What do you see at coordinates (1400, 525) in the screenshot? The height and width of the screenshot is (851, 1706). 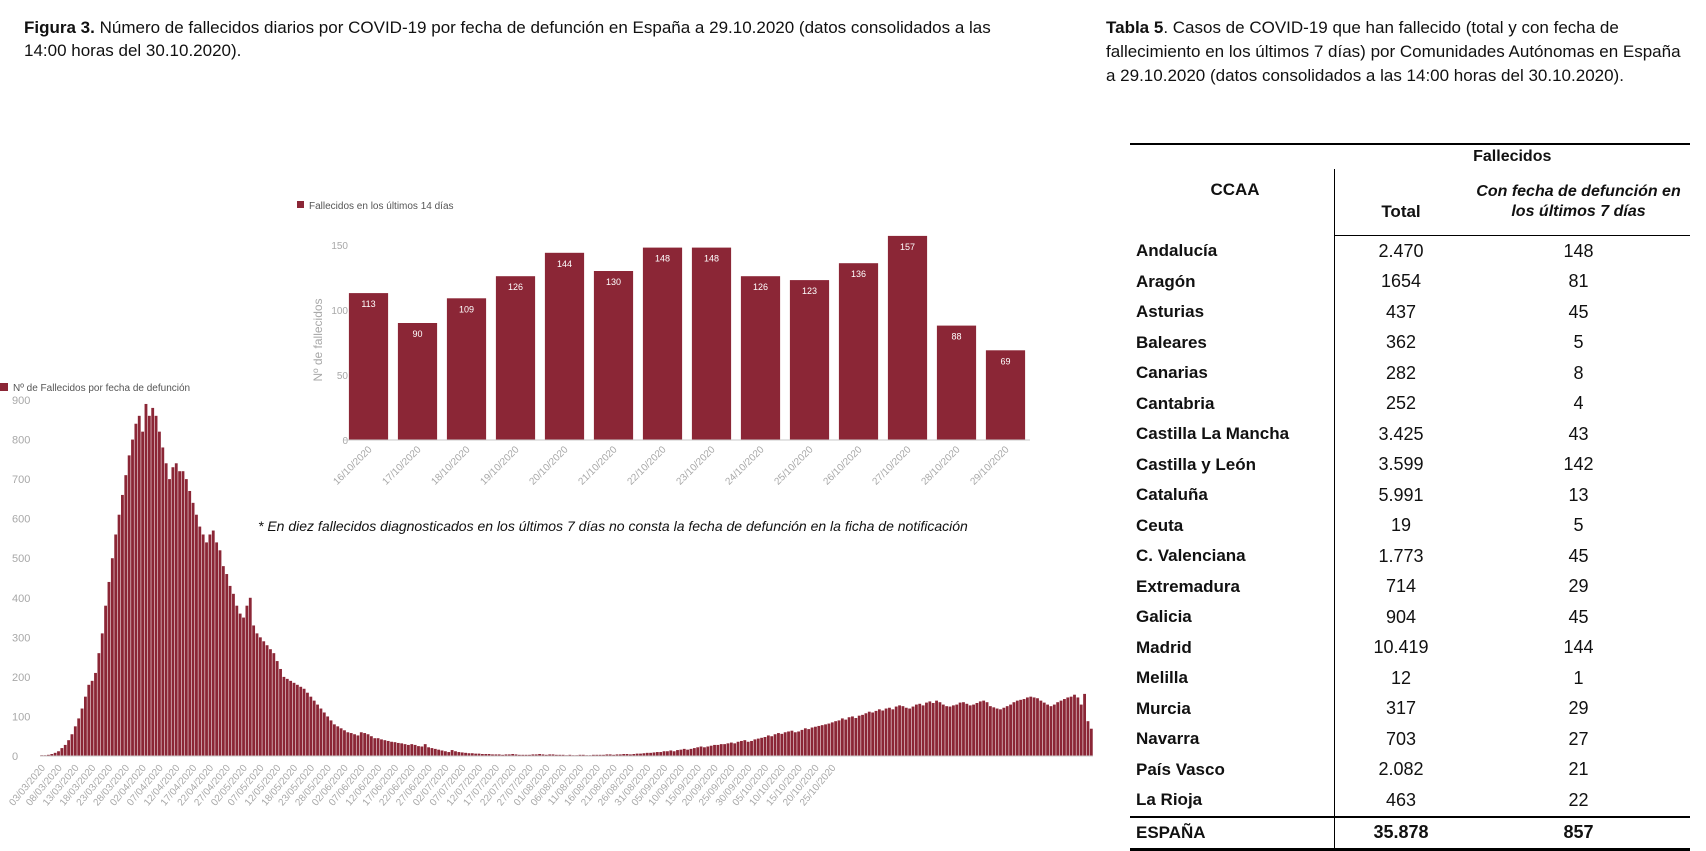 I see `row-total: 19` at bounding box center [1400, 525].